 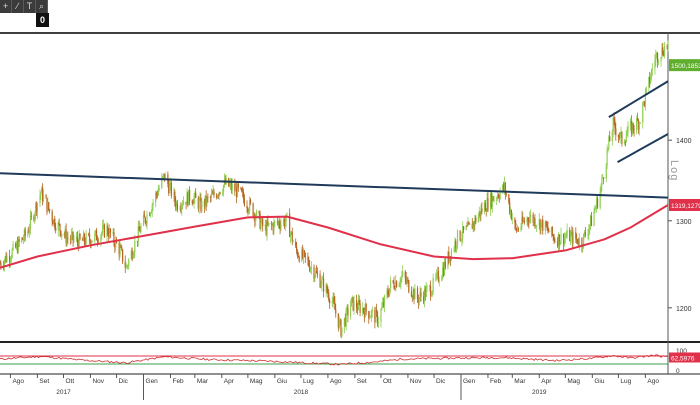 I want to click on pencil-tool-icon: ∕, so click(x=18, y=6).